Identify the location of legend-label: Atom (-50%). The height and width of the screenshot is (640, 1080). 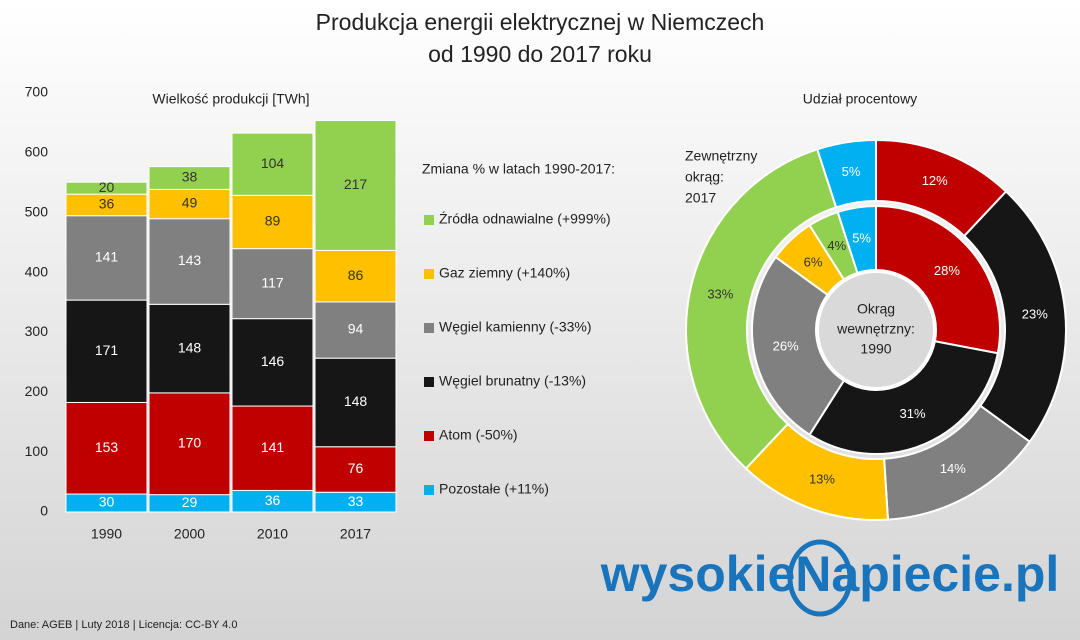
(478, 435).